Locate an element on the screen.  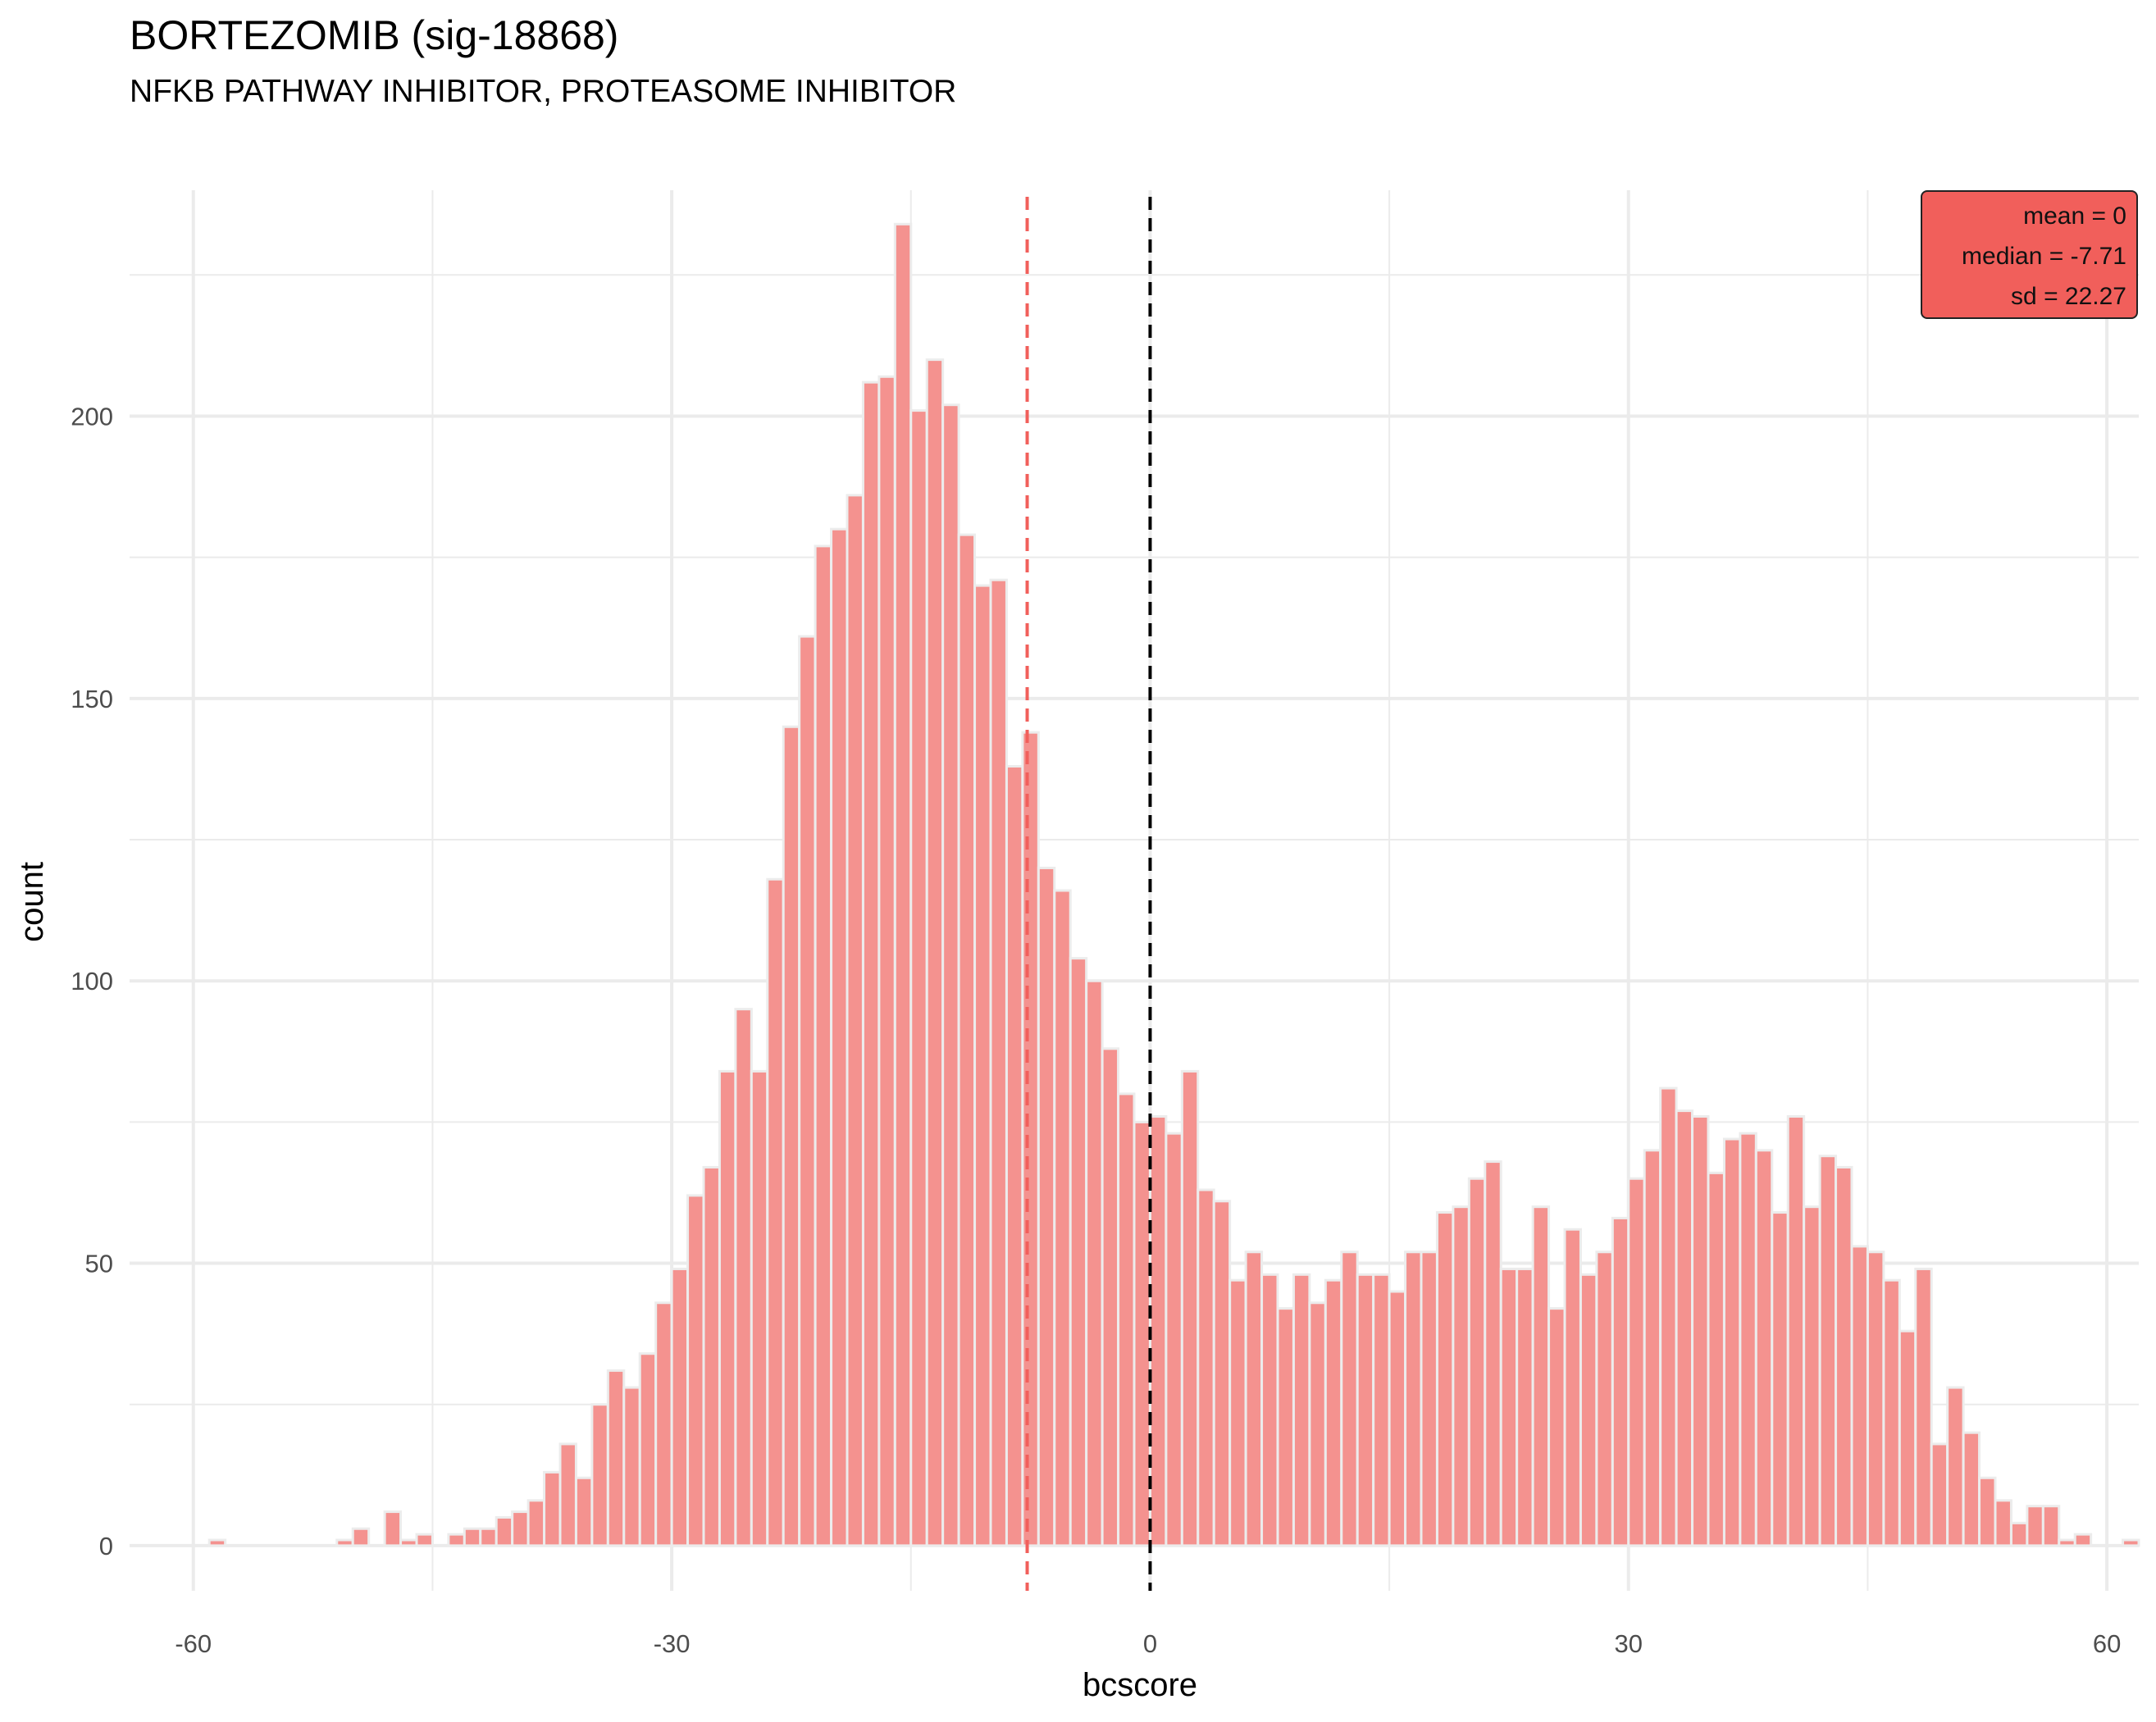
stat-mean: mean = 0 is located at coordinates (2074, 216).